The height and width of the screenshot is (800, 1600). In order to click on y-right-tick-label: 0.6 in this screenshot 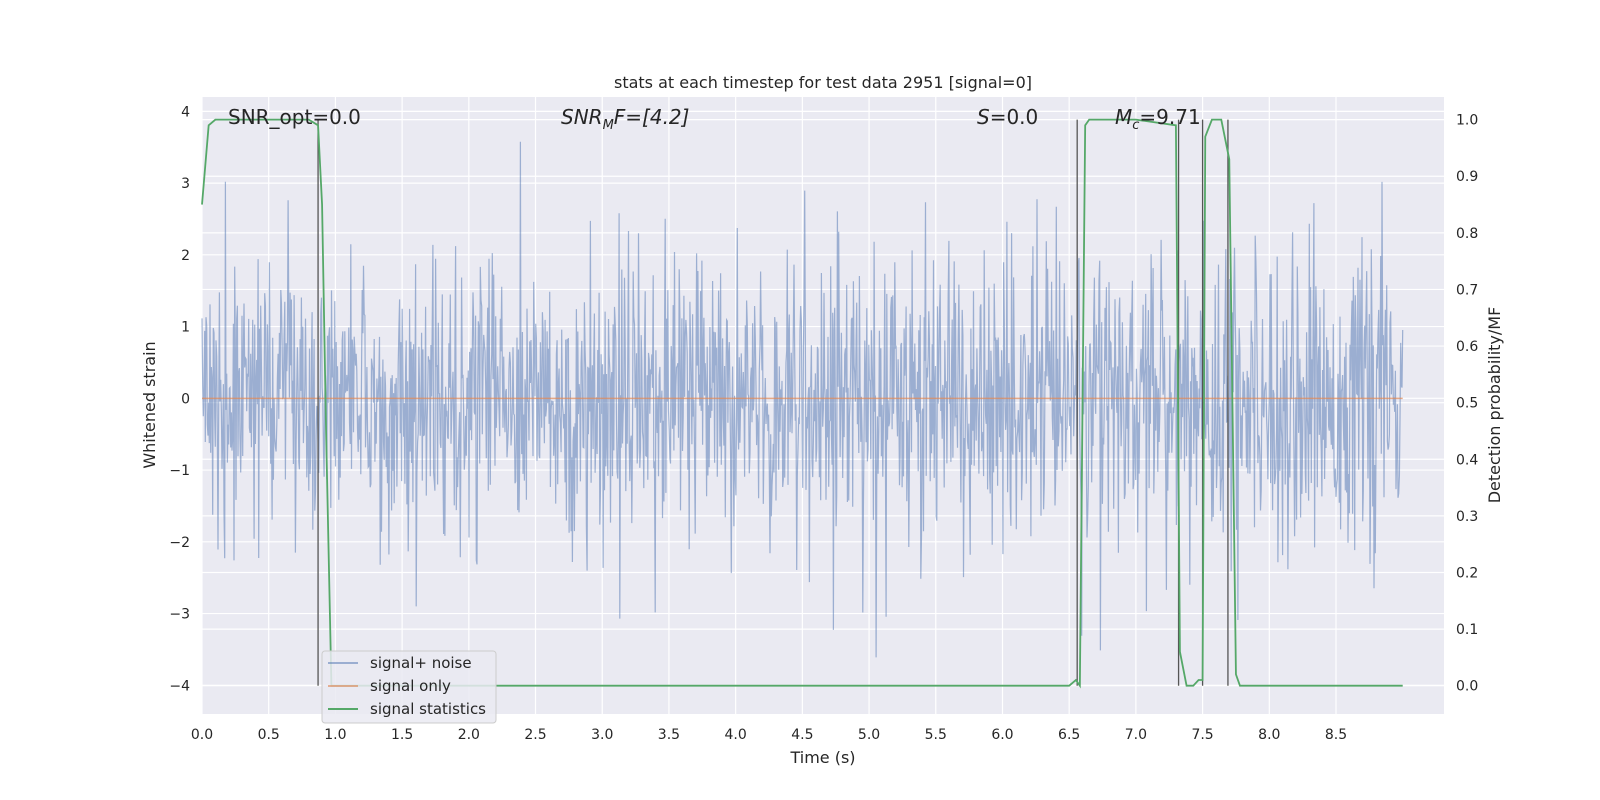, I will do `click(1467, 347)`.